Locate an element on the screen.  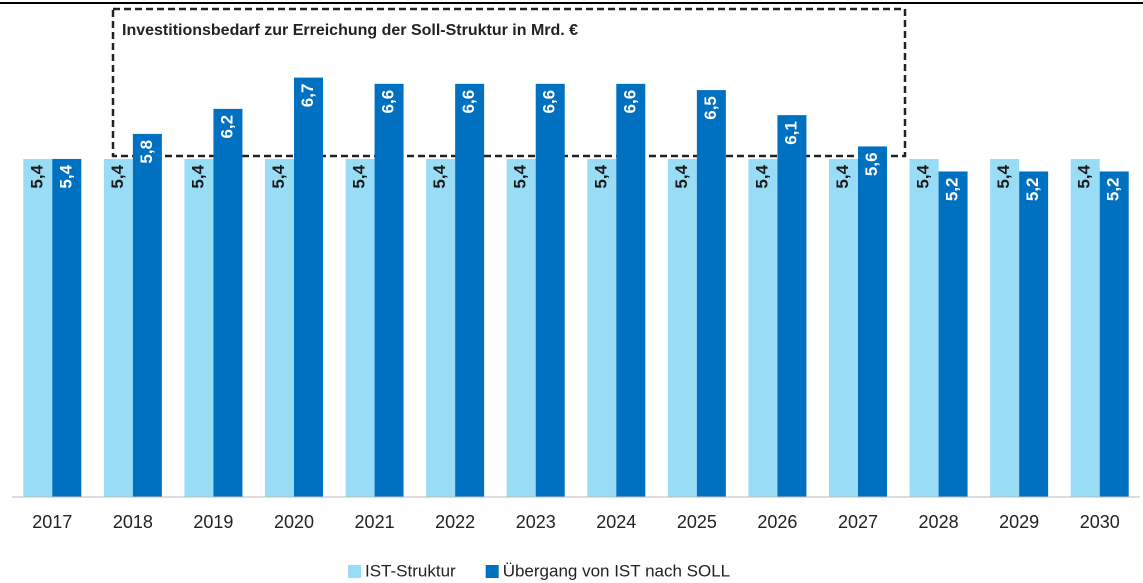
x-tick-label: 2019 is located at coordinates (213, 522).